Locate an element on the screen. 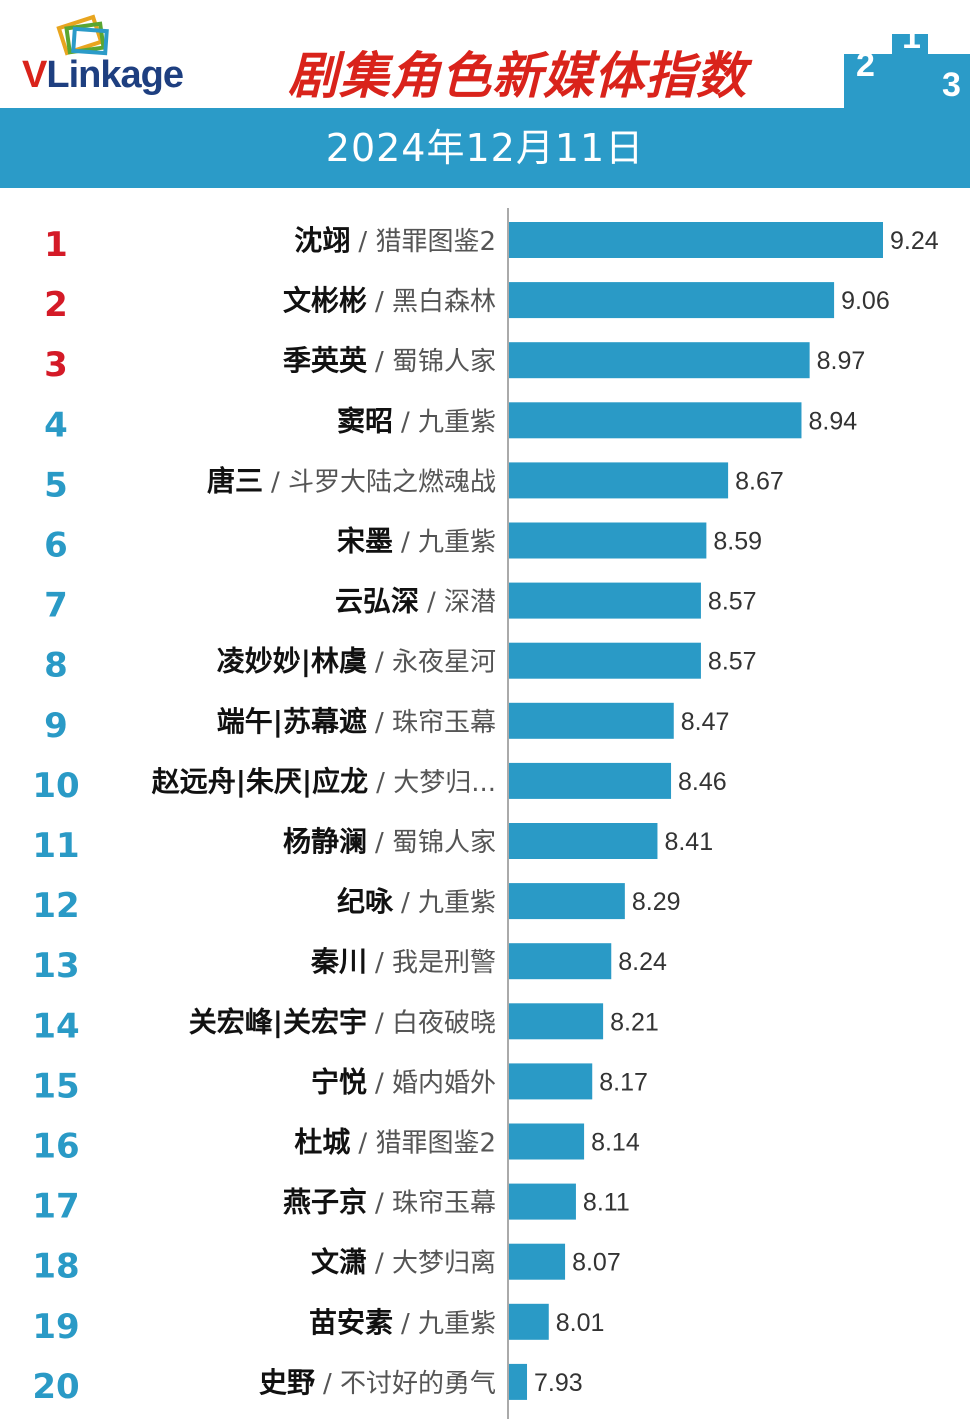 The width and height of the screenshot is (970, 1419). value-label: 8.47 is located at coordinates (705, 722).